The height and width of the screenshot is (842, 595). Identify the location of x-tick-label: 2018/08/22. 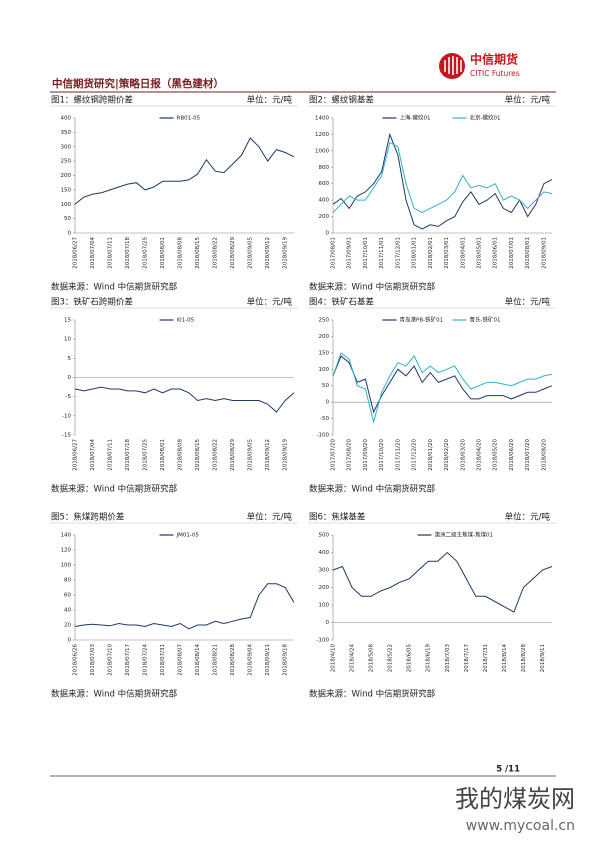
(216, 455).